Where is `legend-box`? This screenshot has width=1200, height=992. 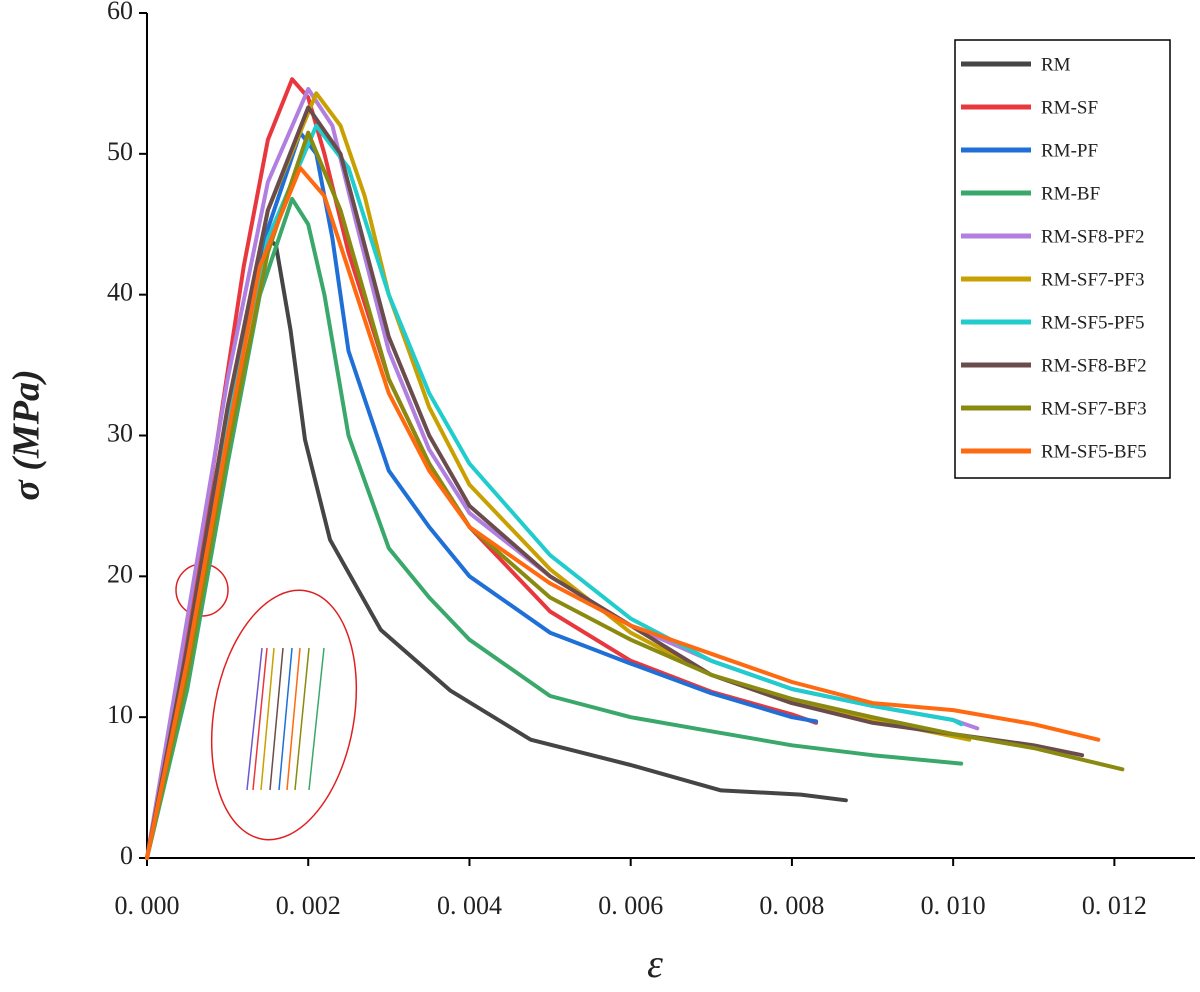
legend-box is located at coordinates (1062, 259).